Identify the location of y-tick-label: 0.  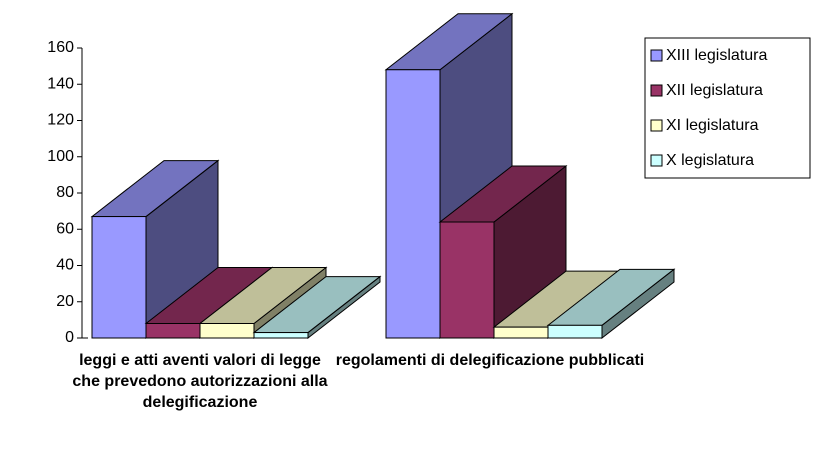
(69, 337).